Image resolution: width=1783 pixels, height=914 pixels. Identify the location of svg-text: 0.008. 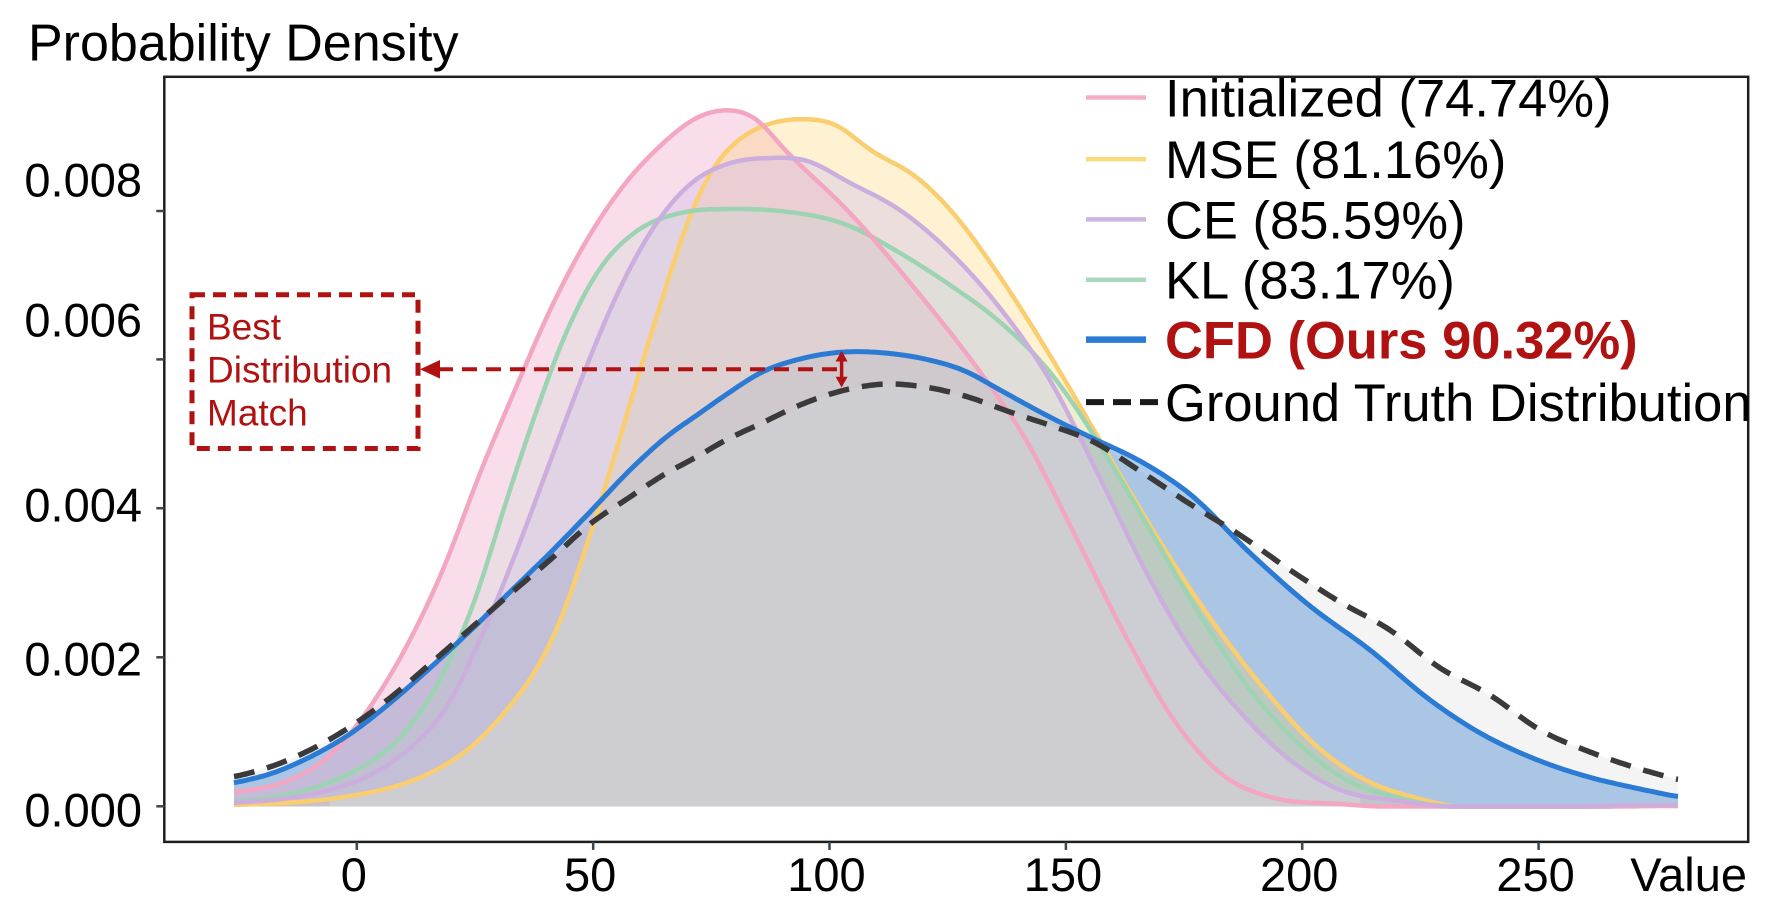
(83, 180).